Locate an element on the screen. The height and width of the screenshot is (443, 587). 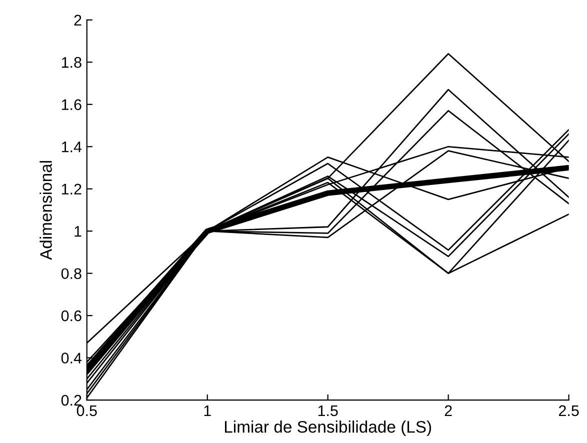
x-tick-label: 0.5 is located at coordinates (86, 410).